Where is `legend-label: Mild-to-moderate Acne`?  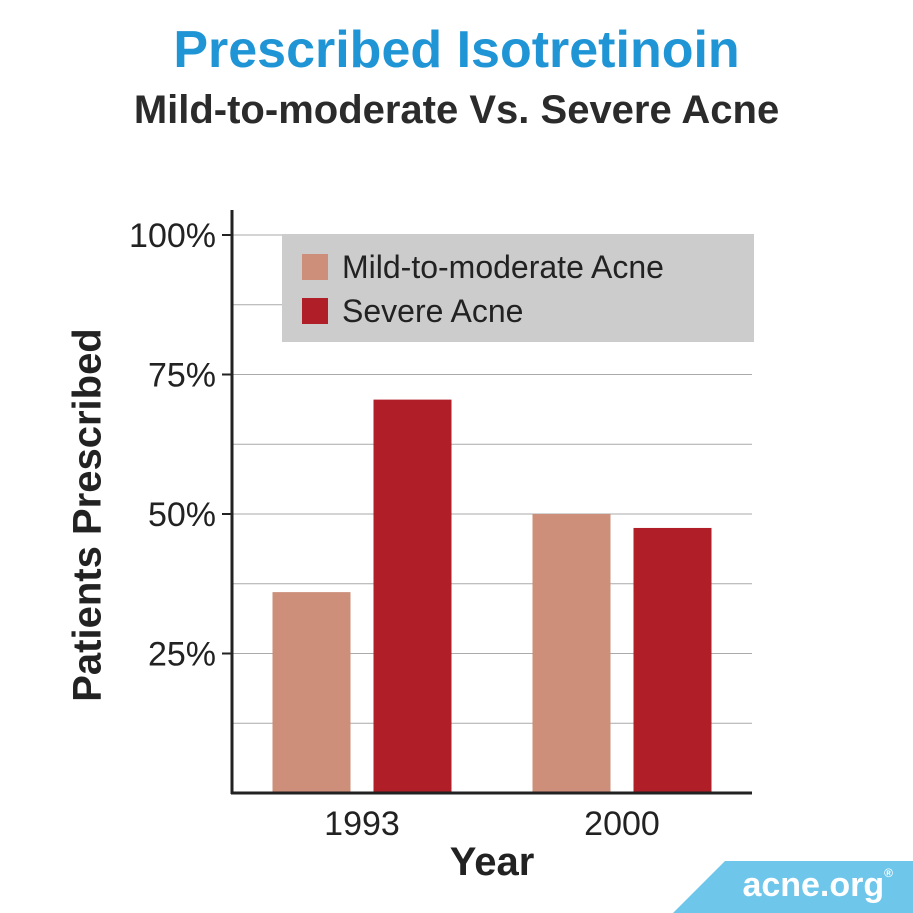
legend-label: Mild-to-moderate Acne is located at coordinates (503, 267).